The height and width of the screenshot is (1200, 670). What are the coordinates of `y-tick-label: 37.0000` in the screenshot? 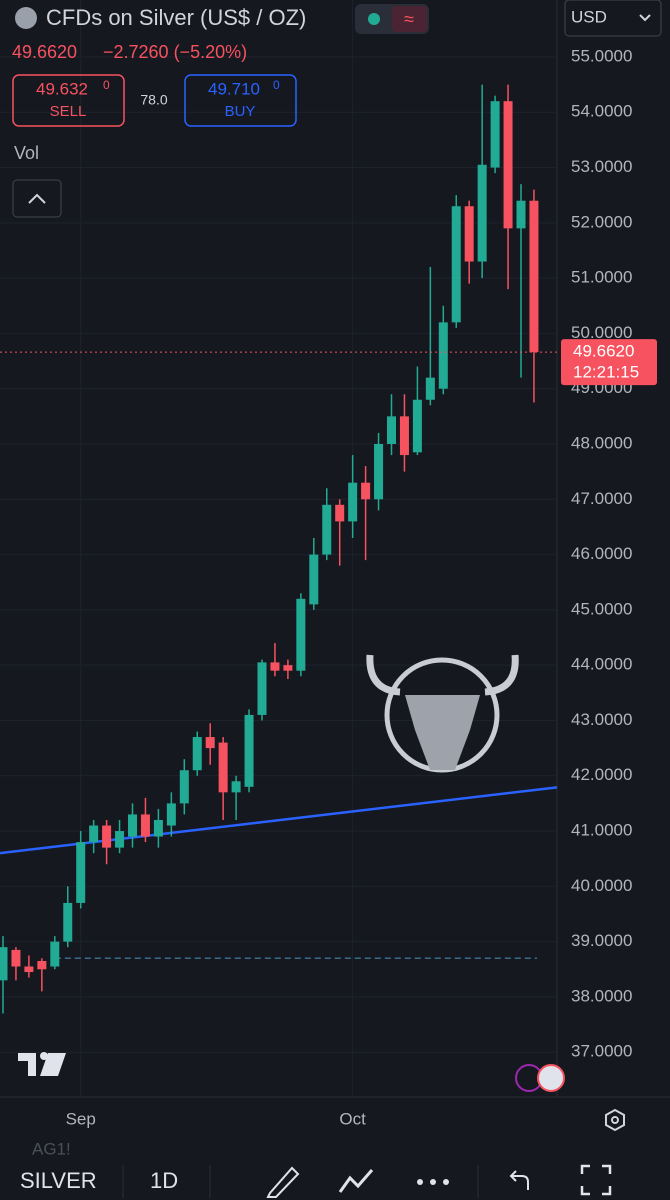 It's located at (601, 1051).